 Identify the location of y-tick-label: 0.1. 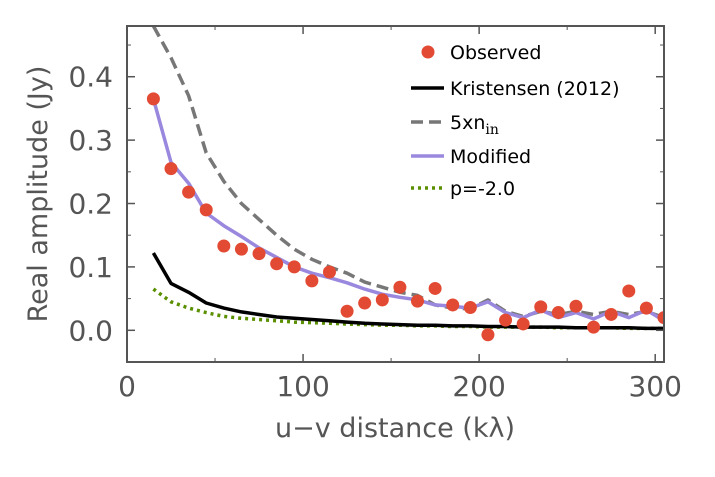
(90, 267).